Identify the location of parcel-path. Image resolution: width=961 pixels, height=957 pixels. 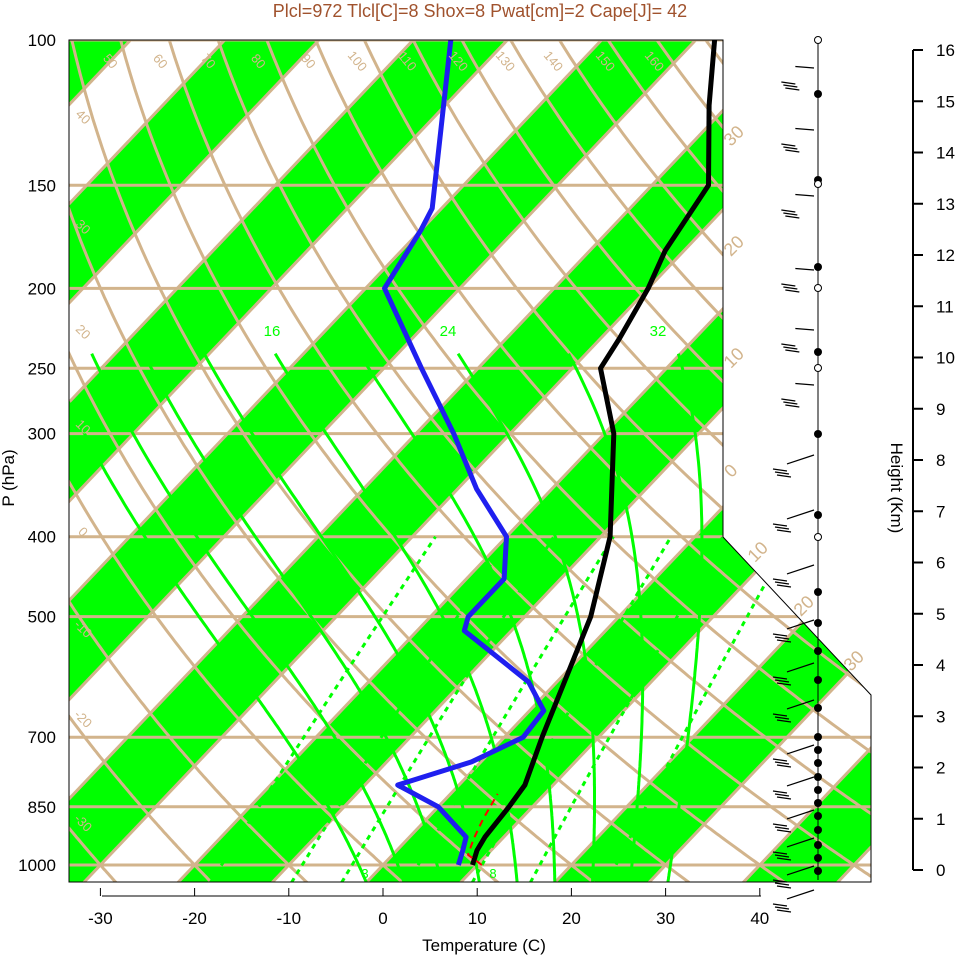
(483, 829).